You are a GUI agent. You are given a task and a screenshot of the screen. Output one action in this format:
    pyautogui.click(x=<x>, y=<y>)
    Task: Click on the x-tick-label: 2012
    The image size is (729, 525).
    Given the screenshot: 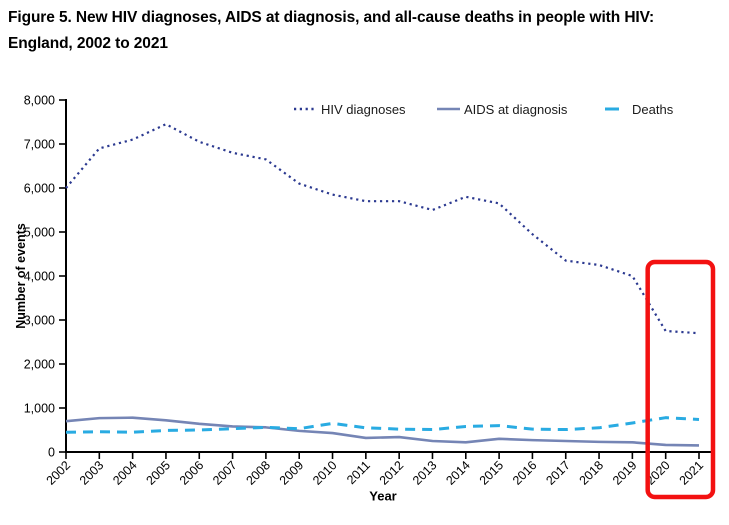 What is the action you would take?
    pyautogui.click(x=392, y=473)
    